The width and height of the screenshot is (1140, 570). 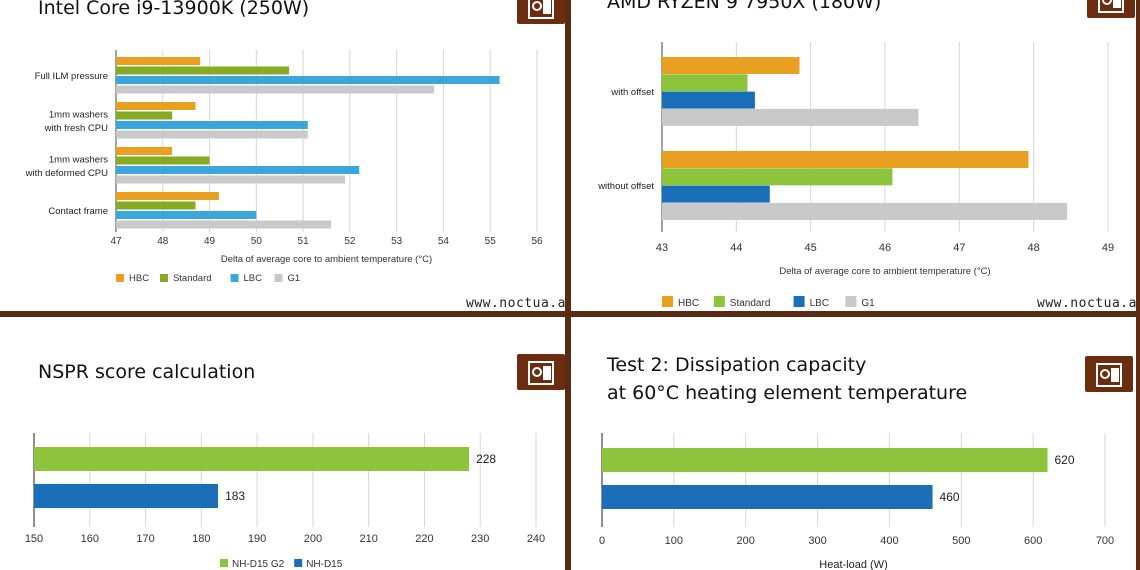 I want to click on x-tick-label: 0, so click(x=602, y=541).